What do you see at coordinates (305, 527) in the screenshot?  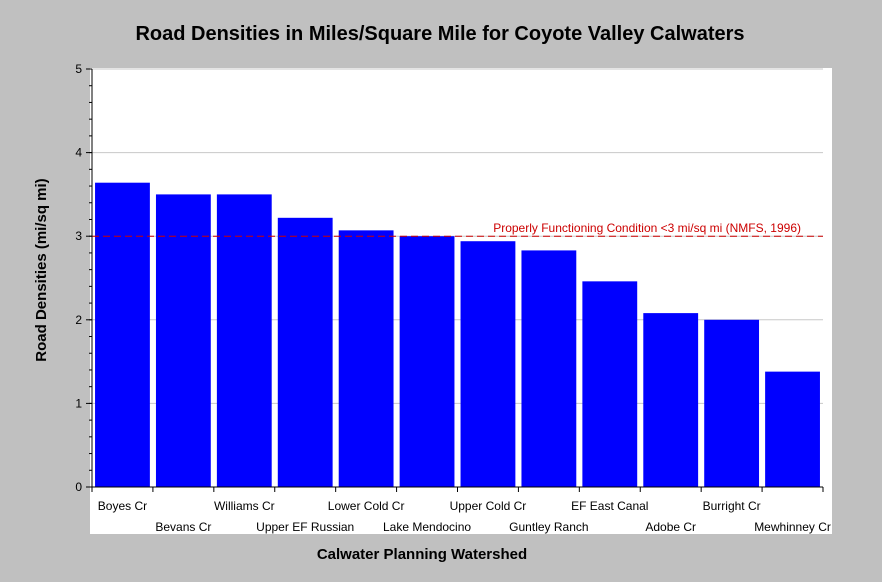 I see `x-category-label: Upper EF Russian` at bounding box center [305, 527].